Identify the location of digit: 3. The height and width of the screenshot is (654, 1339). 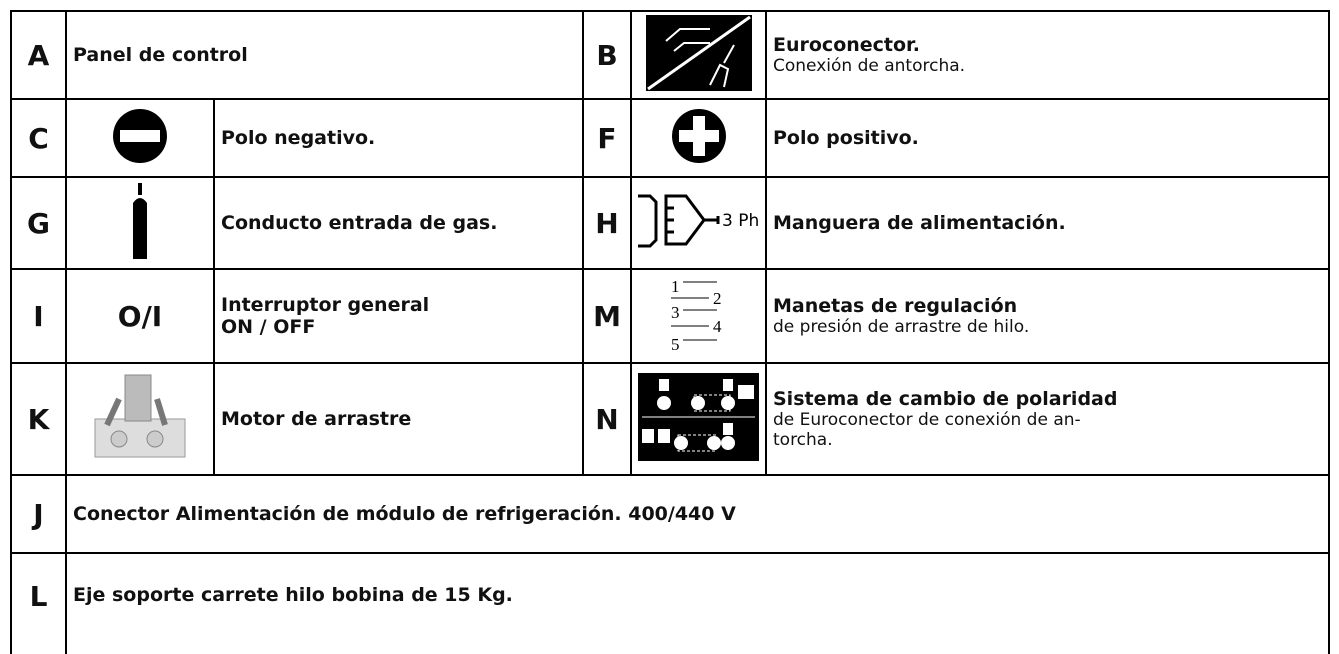
(675, 312).